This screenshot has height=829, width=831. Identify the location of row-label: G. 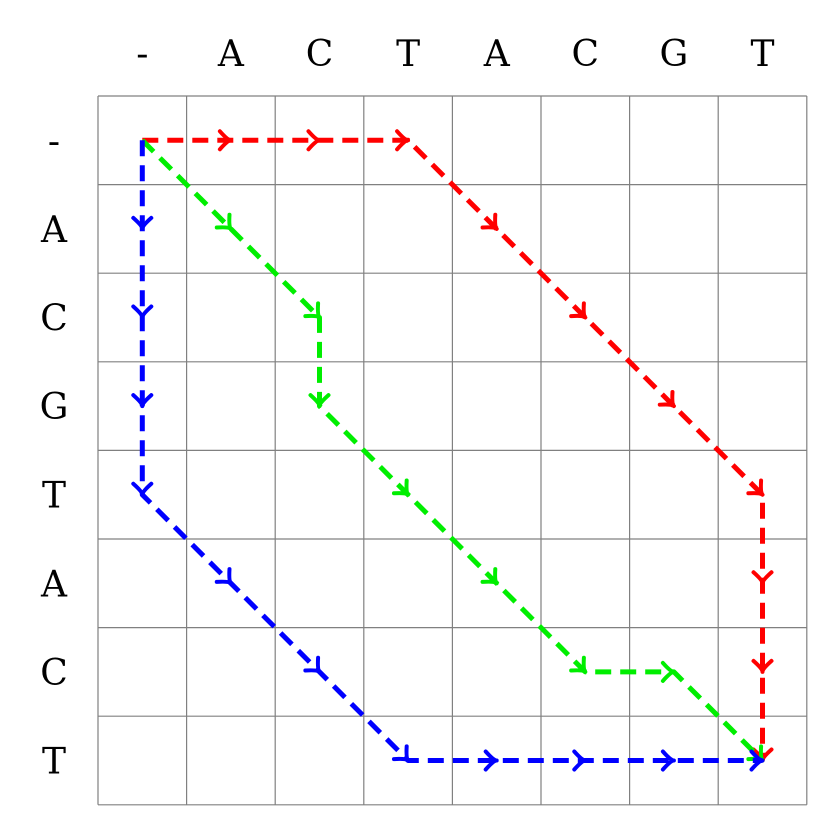
(54, 407).